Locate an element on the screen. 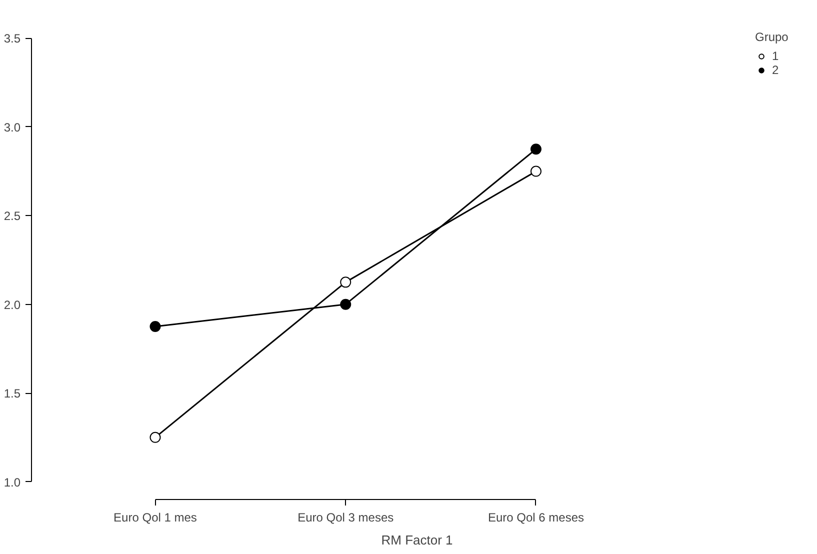 The width and height of the screenshot is (817, 554). y-tick-label: 1.0 is located at coordinates (12, 482).